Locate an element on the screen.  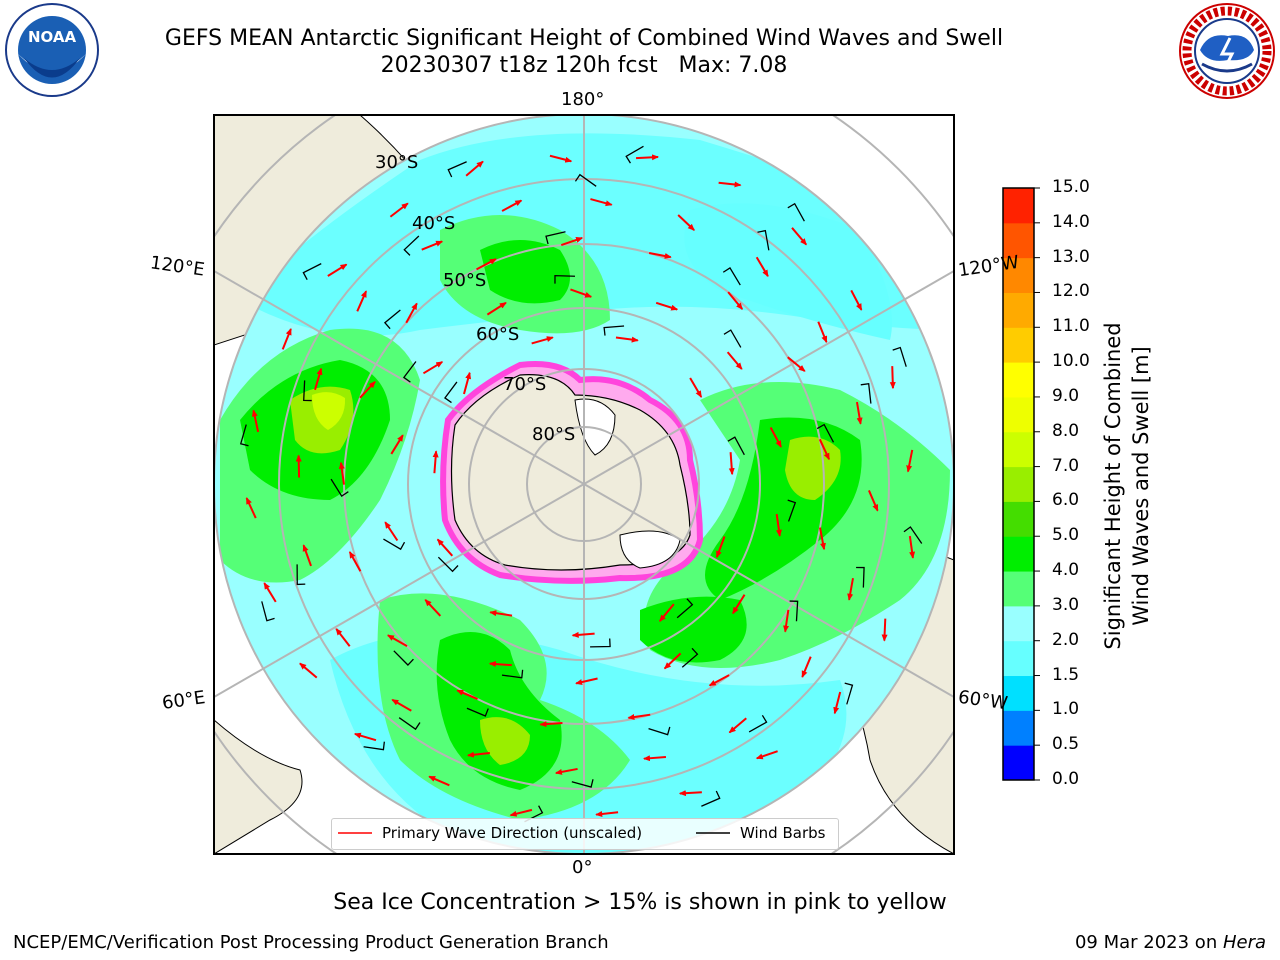
lon-label-180: 180° is located at coordinates (583, 99).